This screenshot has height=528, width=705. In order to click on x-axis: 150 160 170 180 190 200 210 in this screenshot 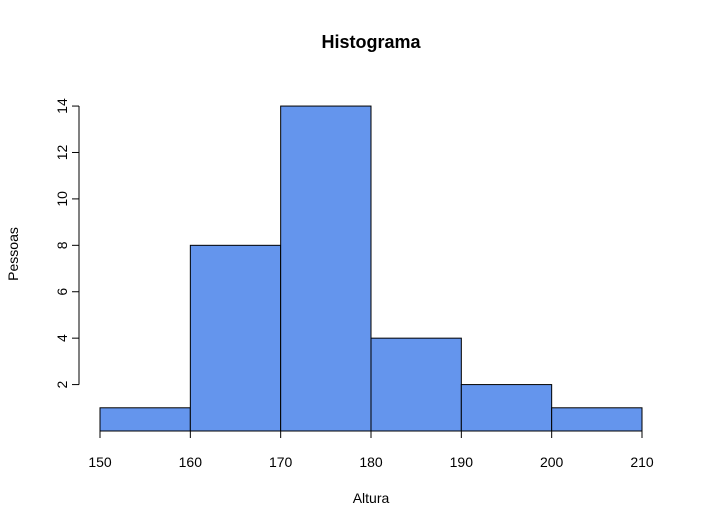, I will do `click(371, 450)`.